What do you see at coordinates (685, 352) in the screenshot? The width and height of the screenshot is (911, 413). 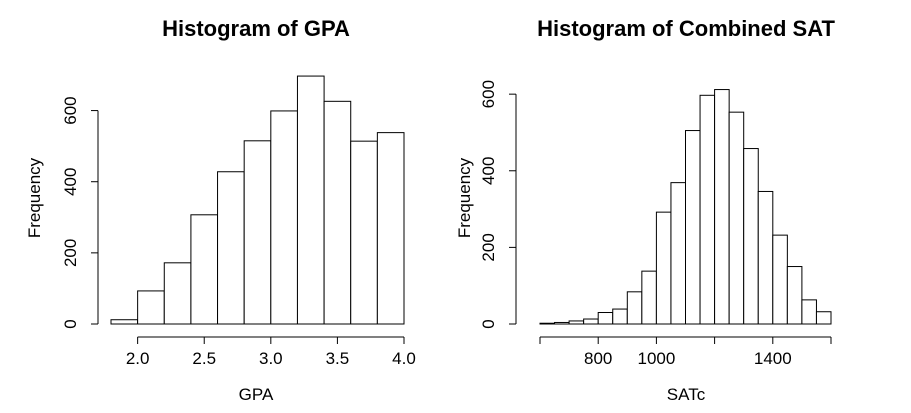 I see `sat-x-axis: 800 1000 1400` at bounding box center [685, 352].